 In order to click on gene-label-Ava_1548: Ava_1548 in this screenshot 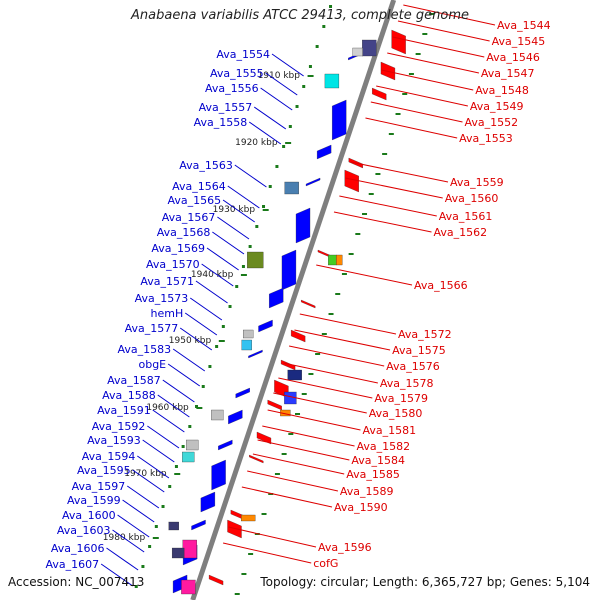, I will do `click(502, 90)`.